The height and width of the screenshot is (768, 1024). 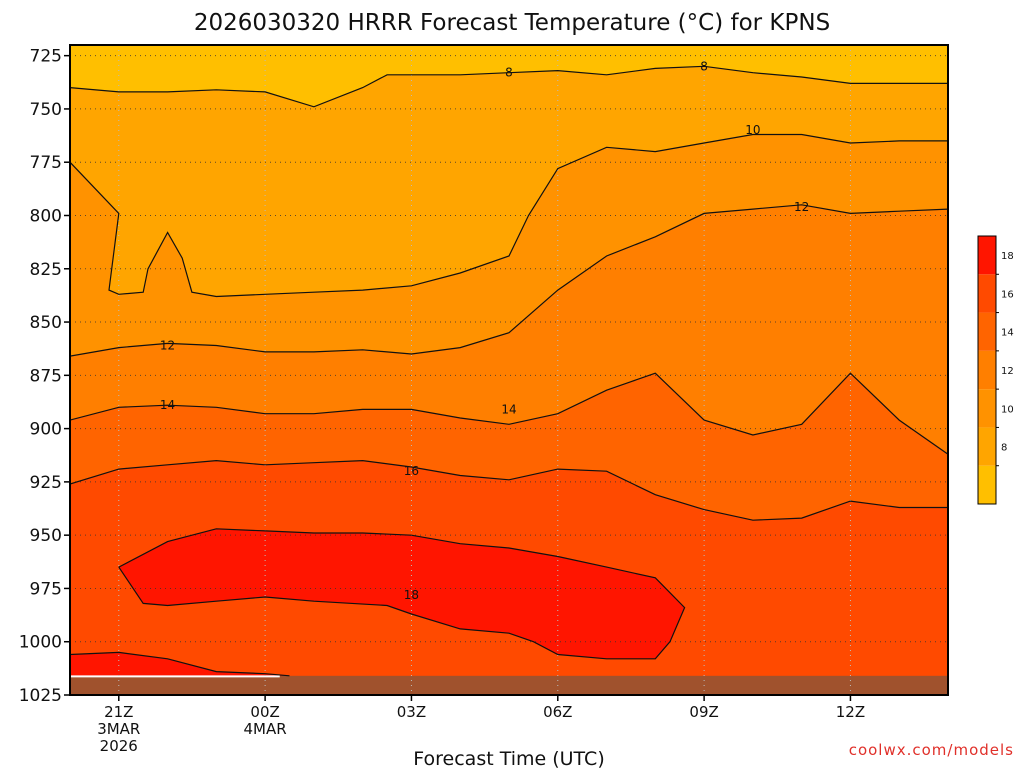 I want to click on y-tick-label: 875, so click(x=46, y=376).